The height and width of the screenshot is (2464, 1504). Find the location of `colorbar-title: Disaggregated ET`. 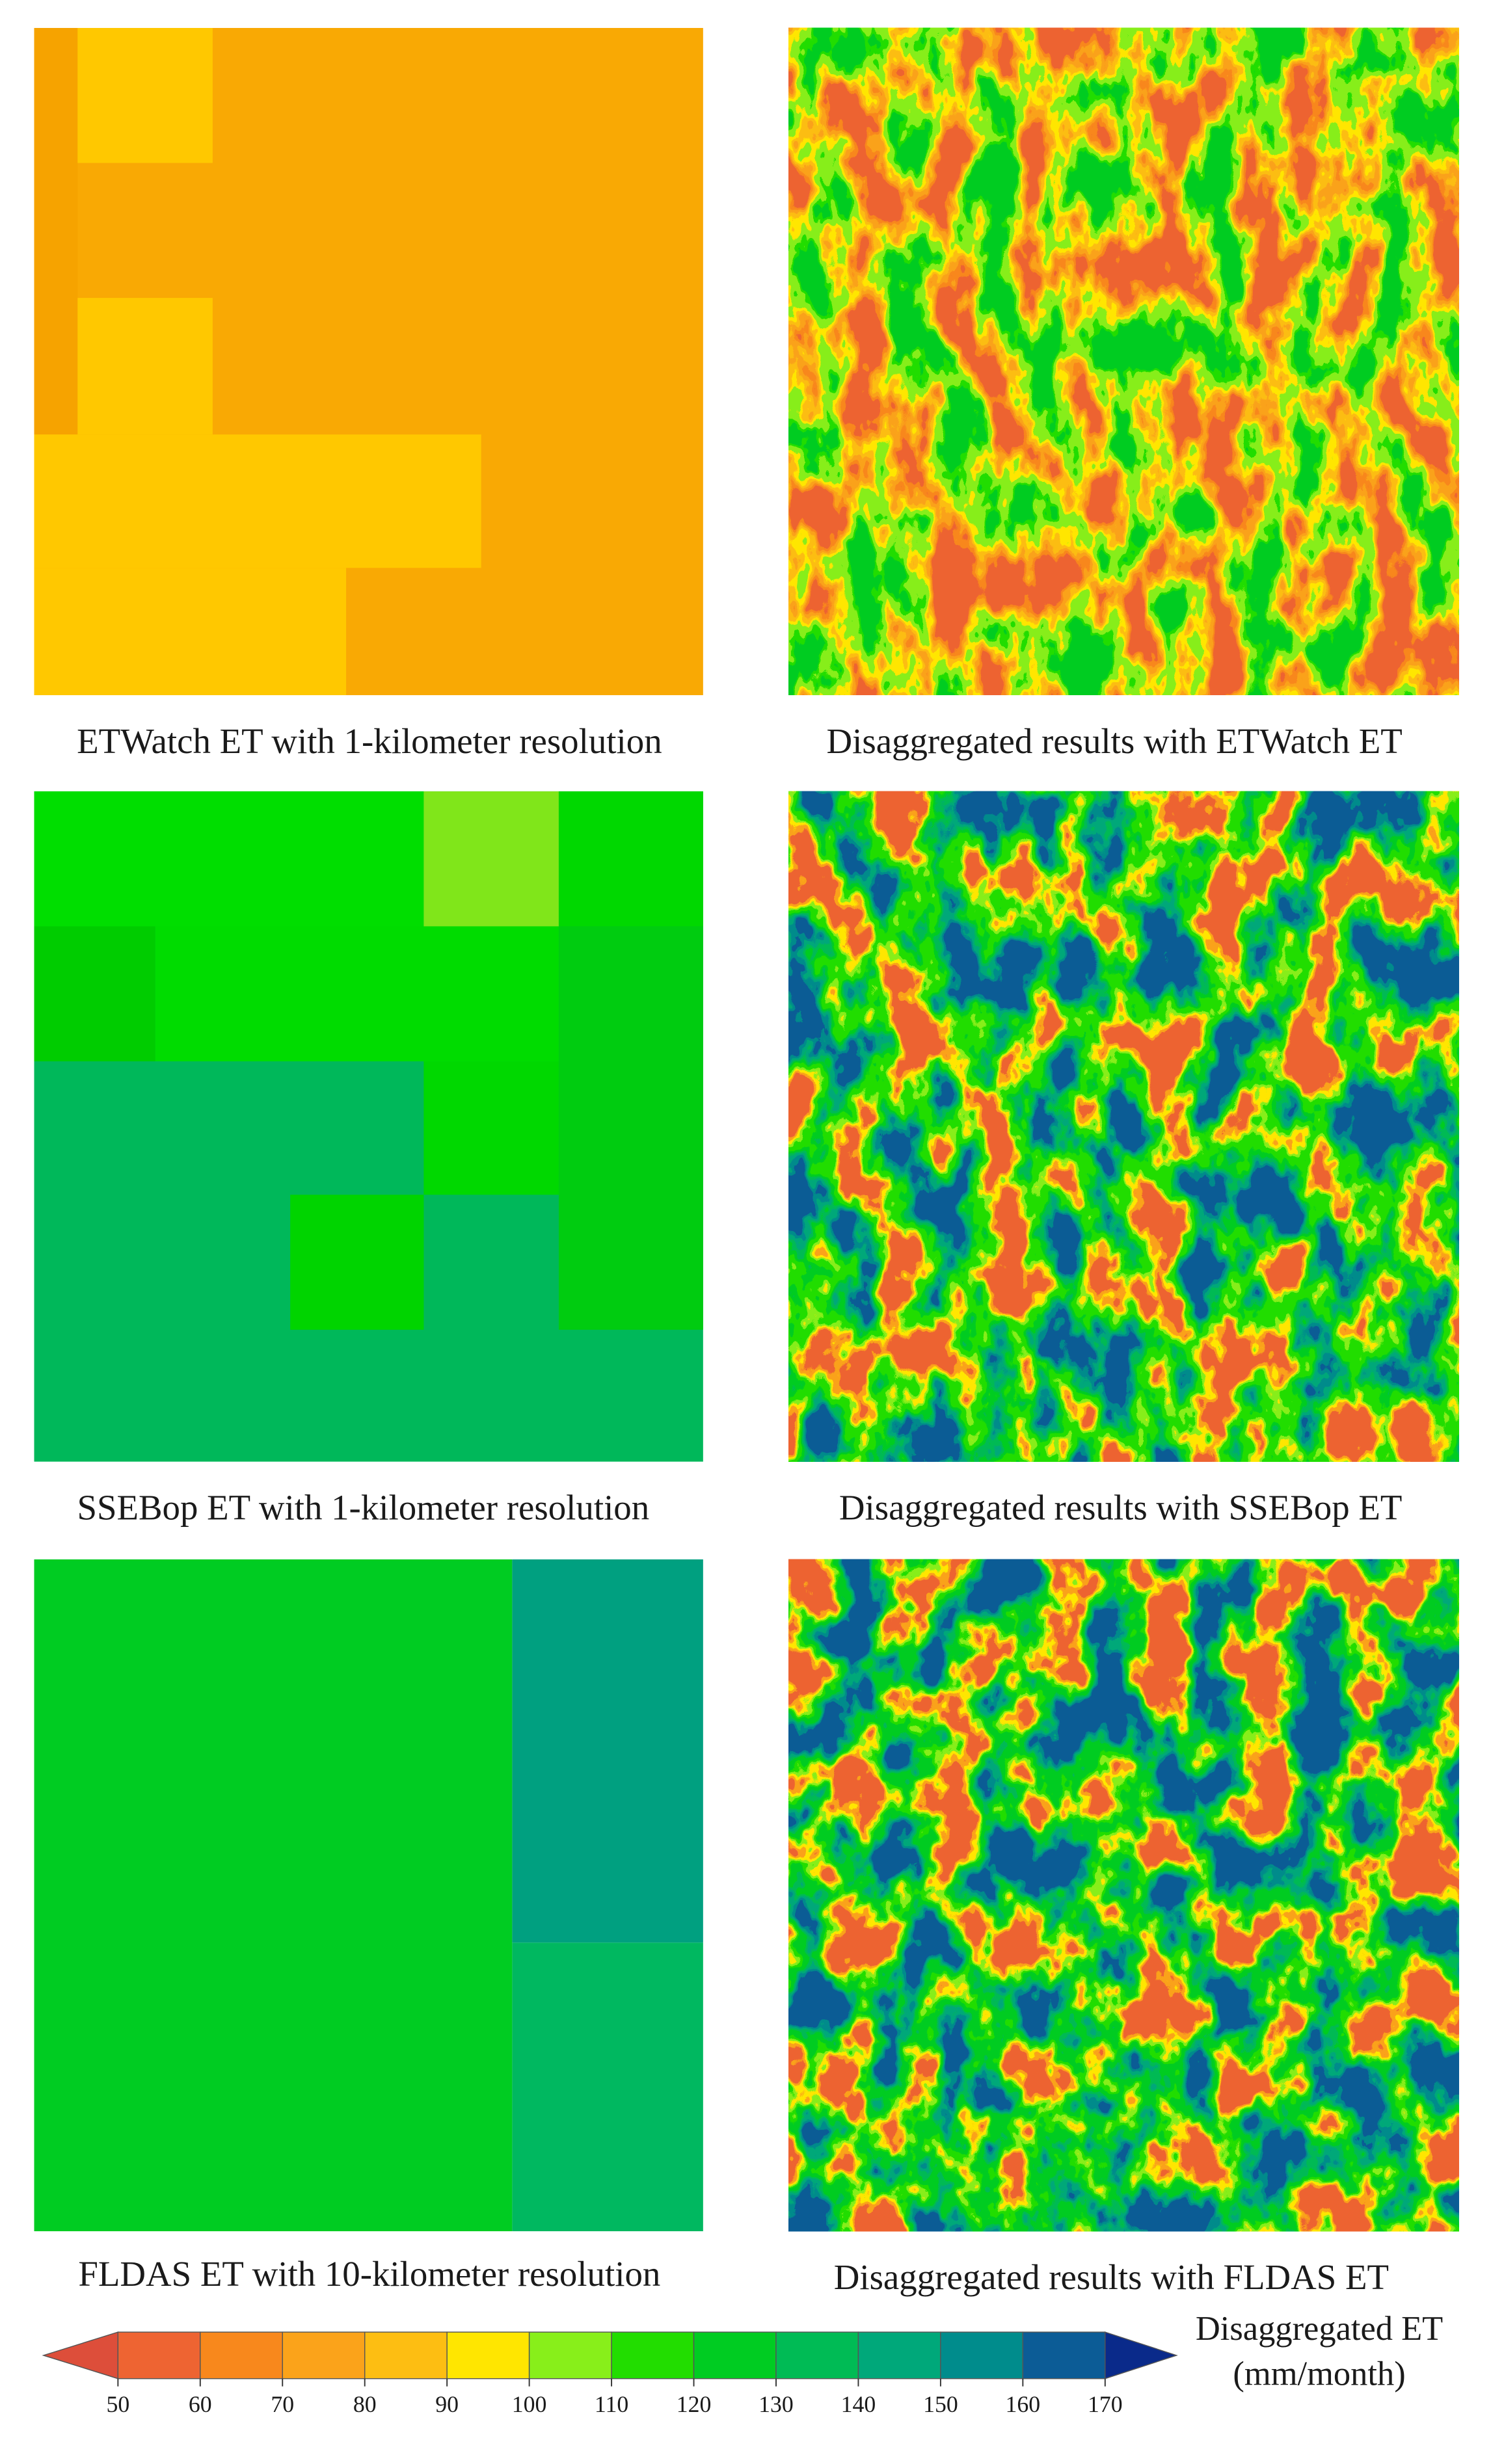

colorbar-title: Disaggregated ET is located at coordinates (1319, 2329).